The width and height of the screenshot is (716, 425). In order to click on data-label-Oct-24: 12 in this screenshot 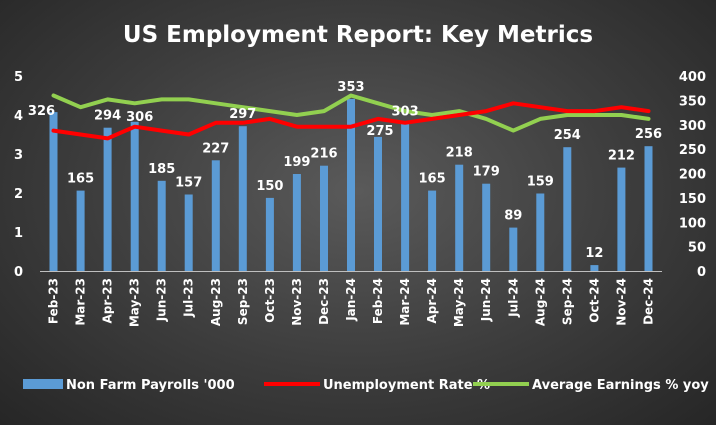, I will do `click(594, 253)`.